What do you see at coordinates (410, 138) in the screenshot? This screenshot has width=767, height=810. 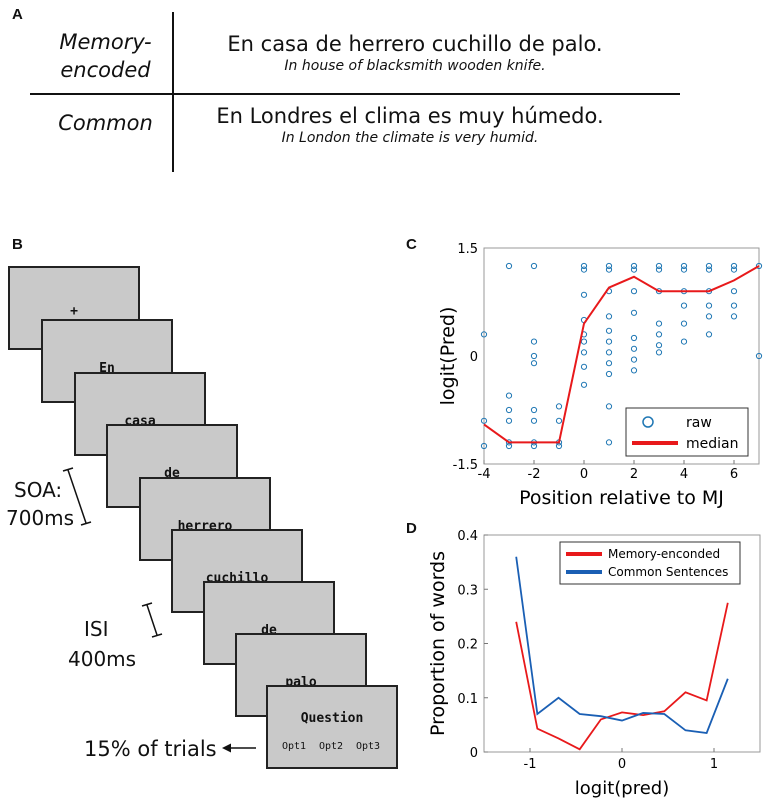 I see `common-translation: In London the climate is very humid.` at bounding box center [410, 138].